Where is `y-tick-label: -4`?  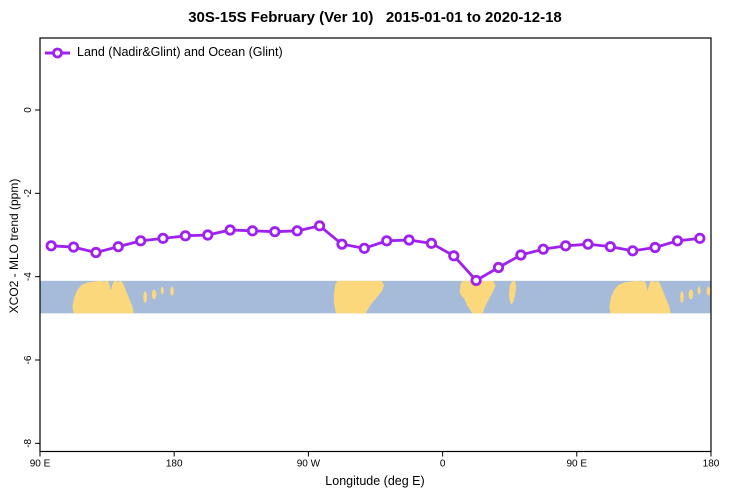 y-tick-label: -4 is located at coordinates (28, 276).